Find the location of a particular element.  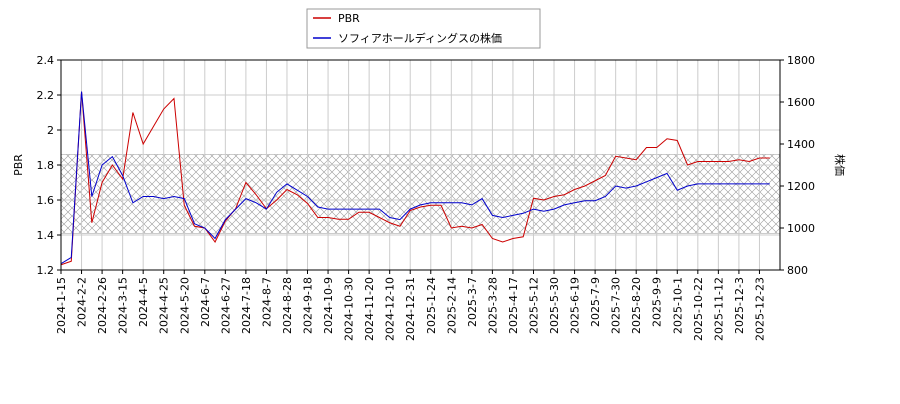

x-tick-label: 2024-8-28 is located at coordinates (287, 305).